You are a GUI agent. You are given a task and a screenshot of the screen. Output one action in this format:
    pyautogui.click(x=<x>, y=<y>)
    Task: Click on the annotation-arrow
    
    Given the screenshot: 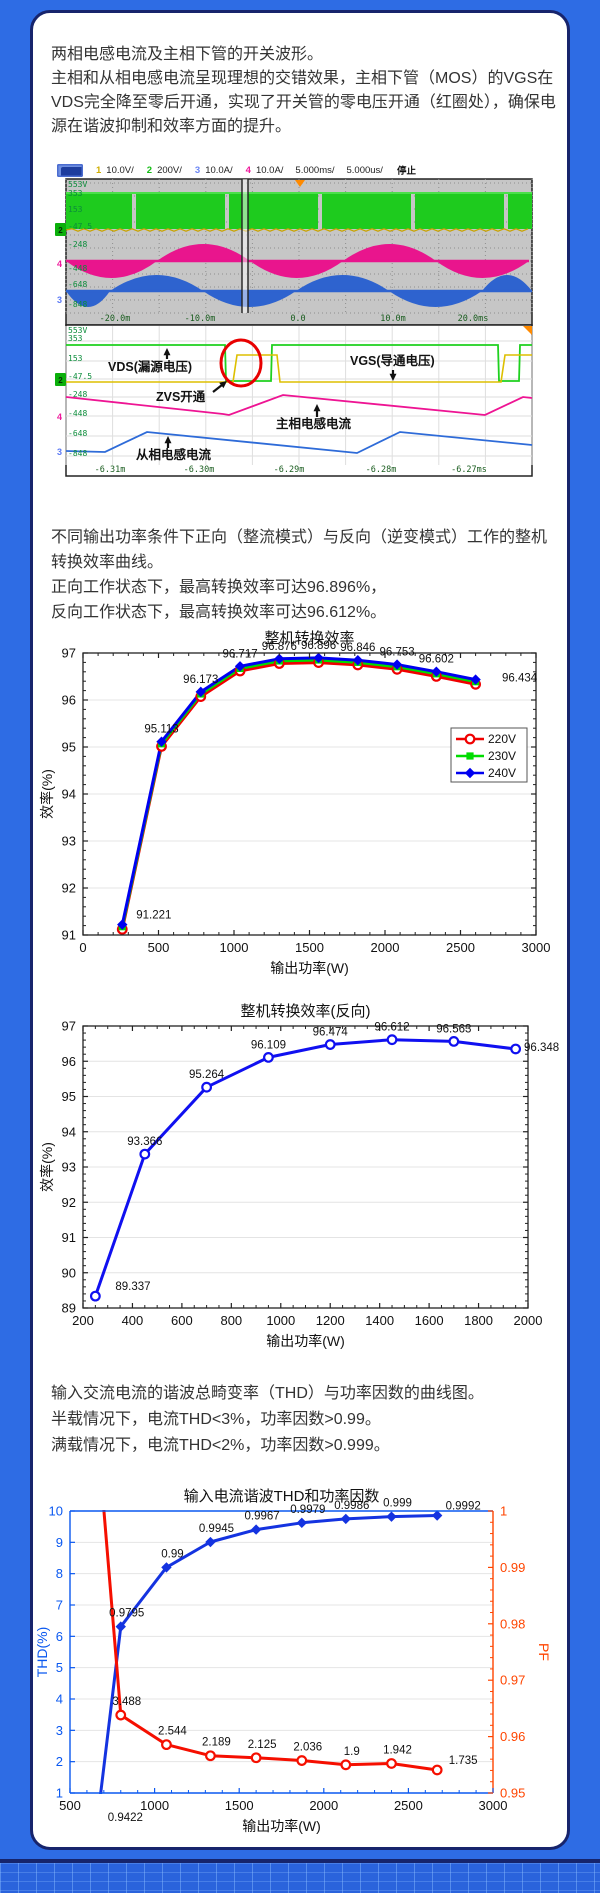 What is the action you would take?
    pyautogui.click(x=168, y=440)
    